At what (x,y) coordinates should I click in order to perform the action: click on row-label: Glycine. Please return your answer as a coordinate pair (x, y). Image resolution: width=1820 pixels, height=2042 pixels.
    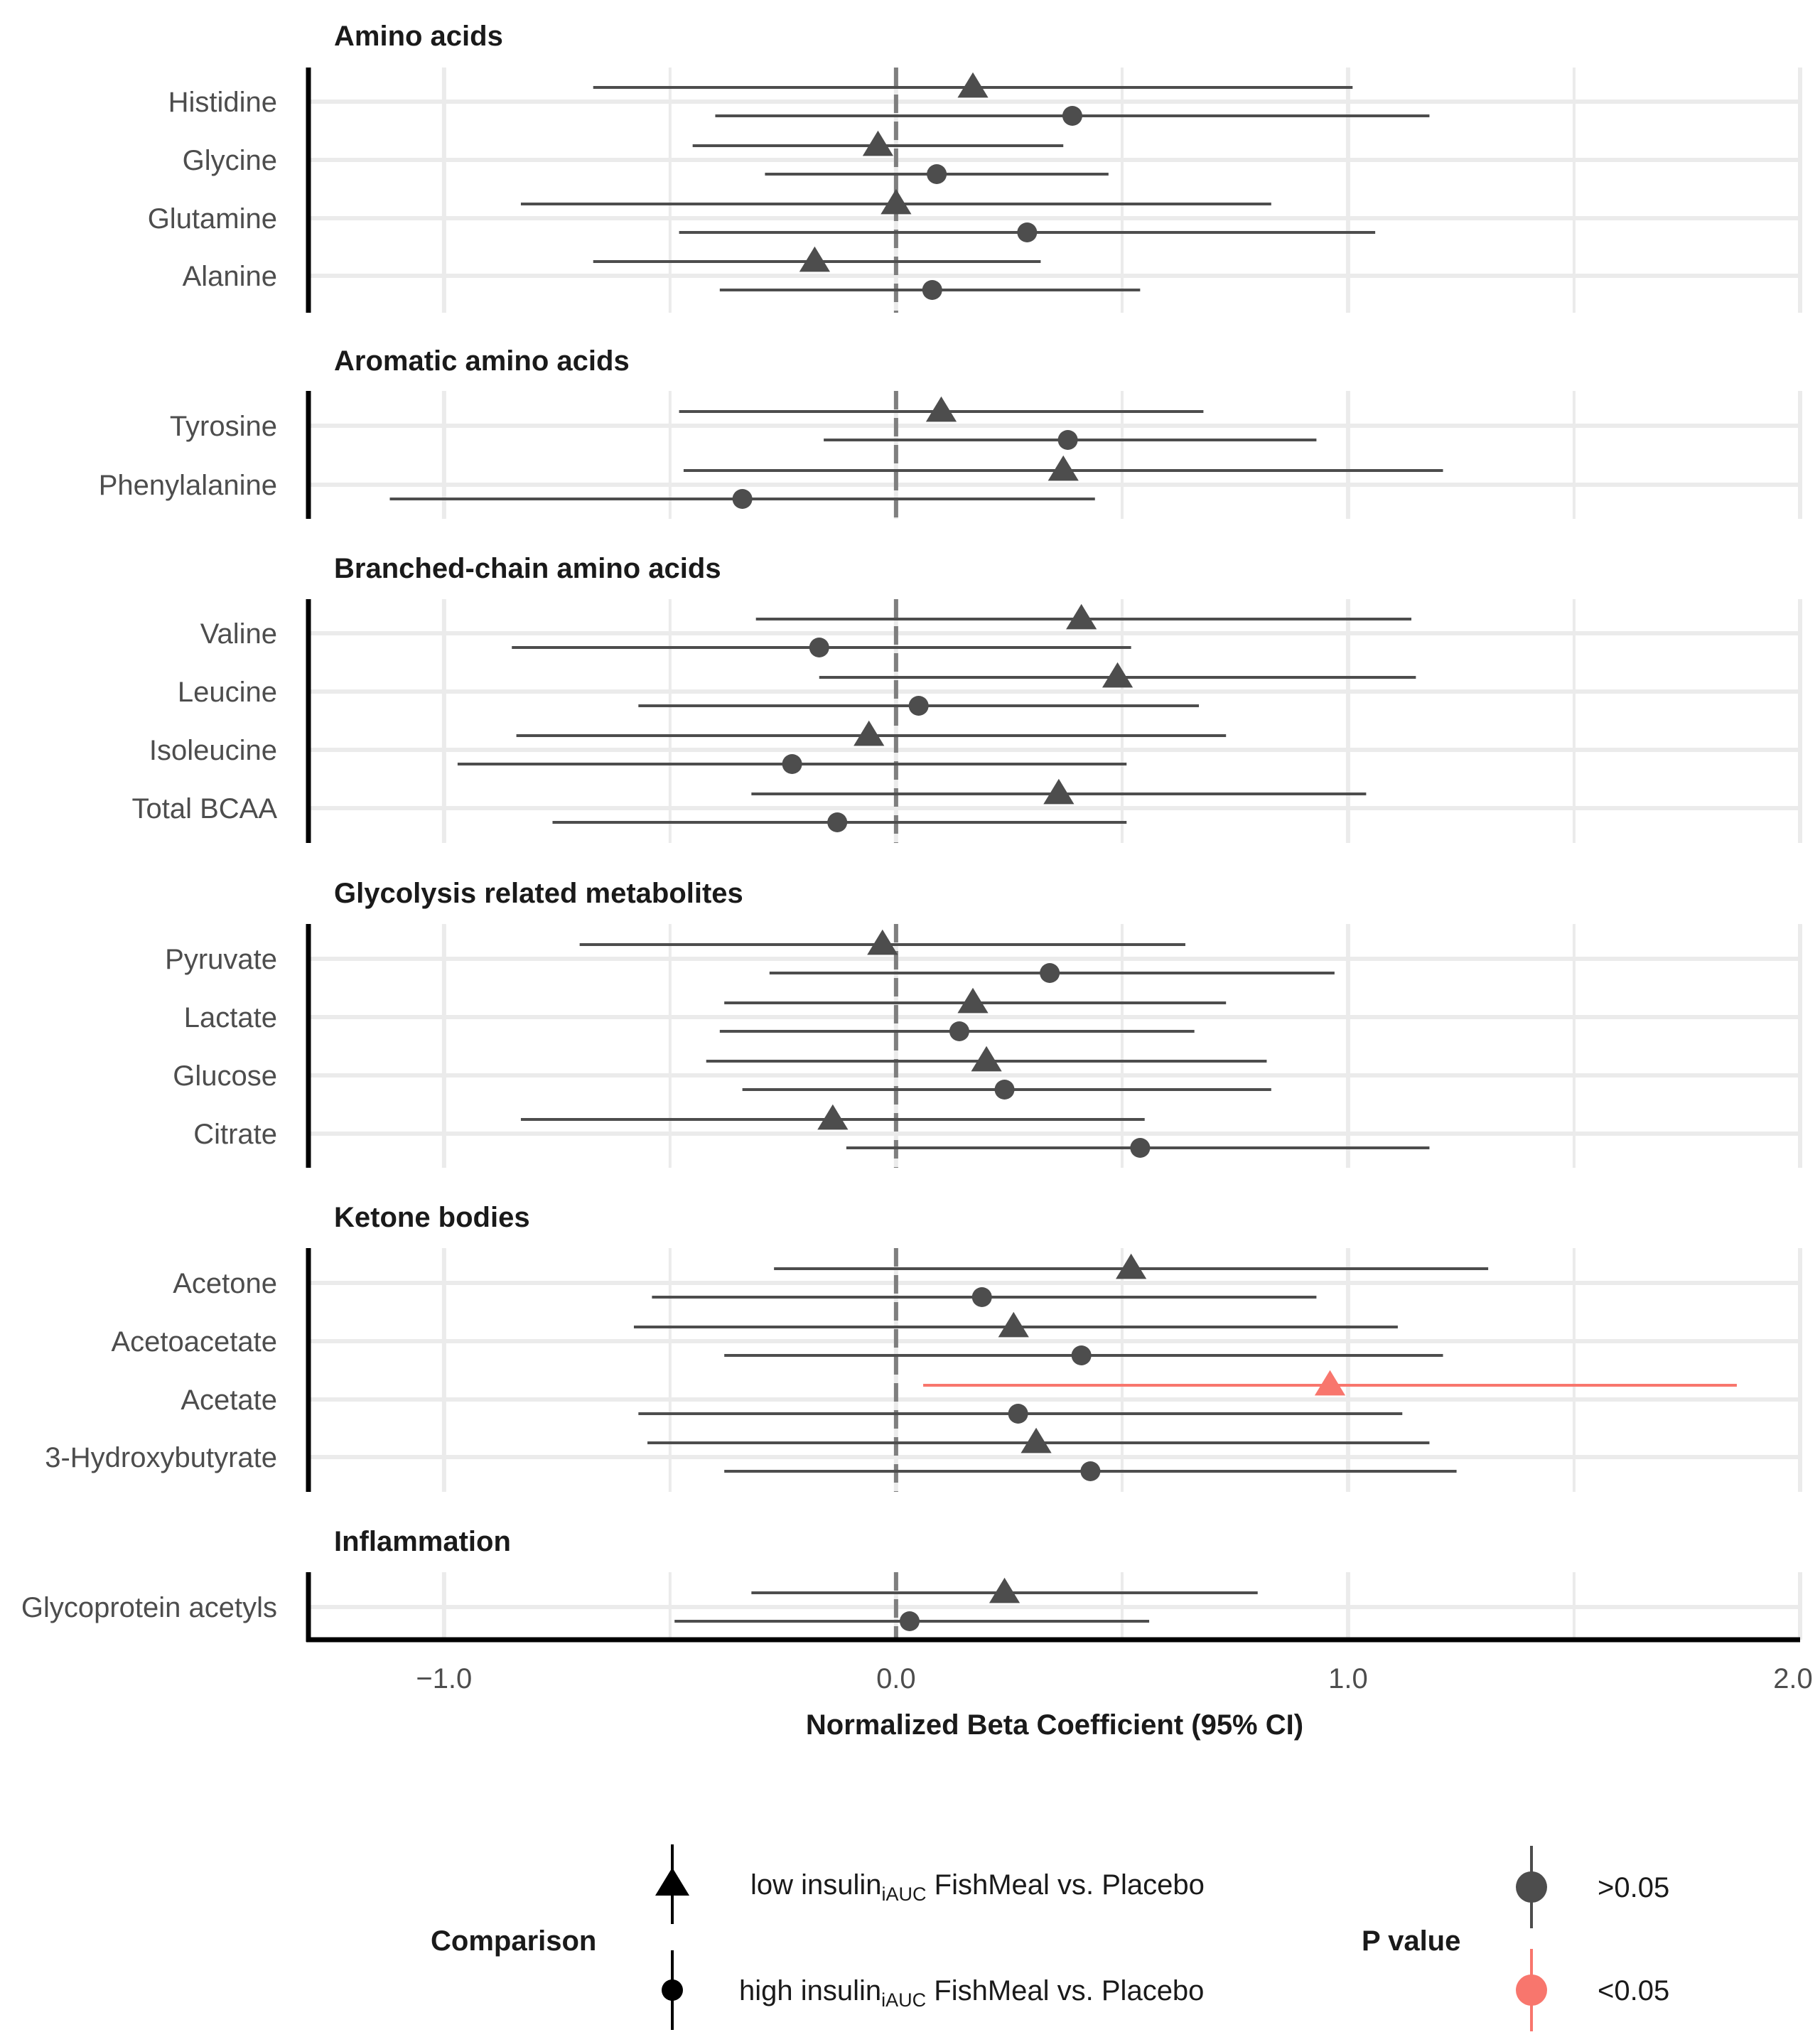
    Looking at the image, I should click on (230, 160).